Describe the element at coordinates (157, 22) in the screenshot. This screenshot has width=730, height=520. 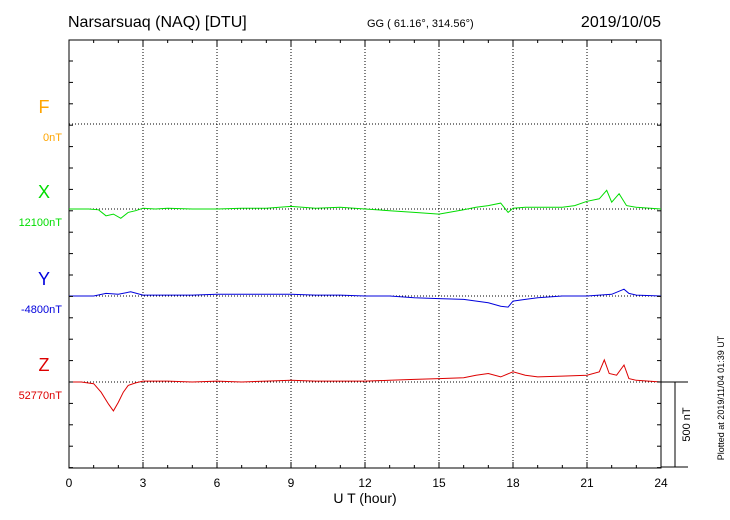
I see `station-title: Narsarsuaq (NAQ) [DTU]` at that location.